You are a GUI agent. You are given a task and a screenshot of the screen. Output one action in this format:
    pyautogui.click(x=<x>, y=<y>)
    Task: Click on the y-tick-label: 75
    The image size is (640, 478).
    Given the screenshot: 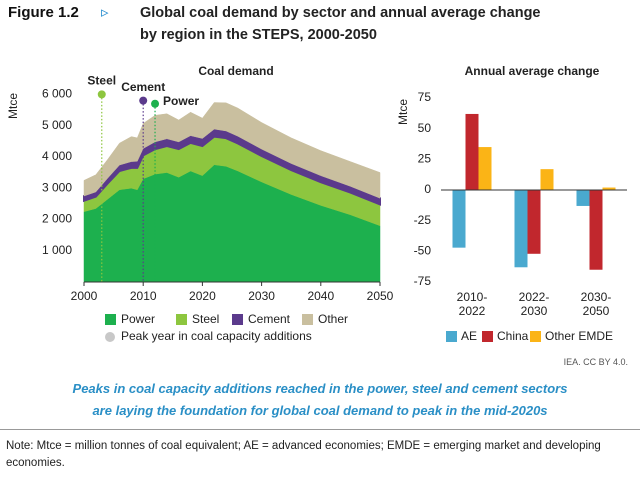 What is the action you would take?
    pyautogui.click(x=425, y=97)
    